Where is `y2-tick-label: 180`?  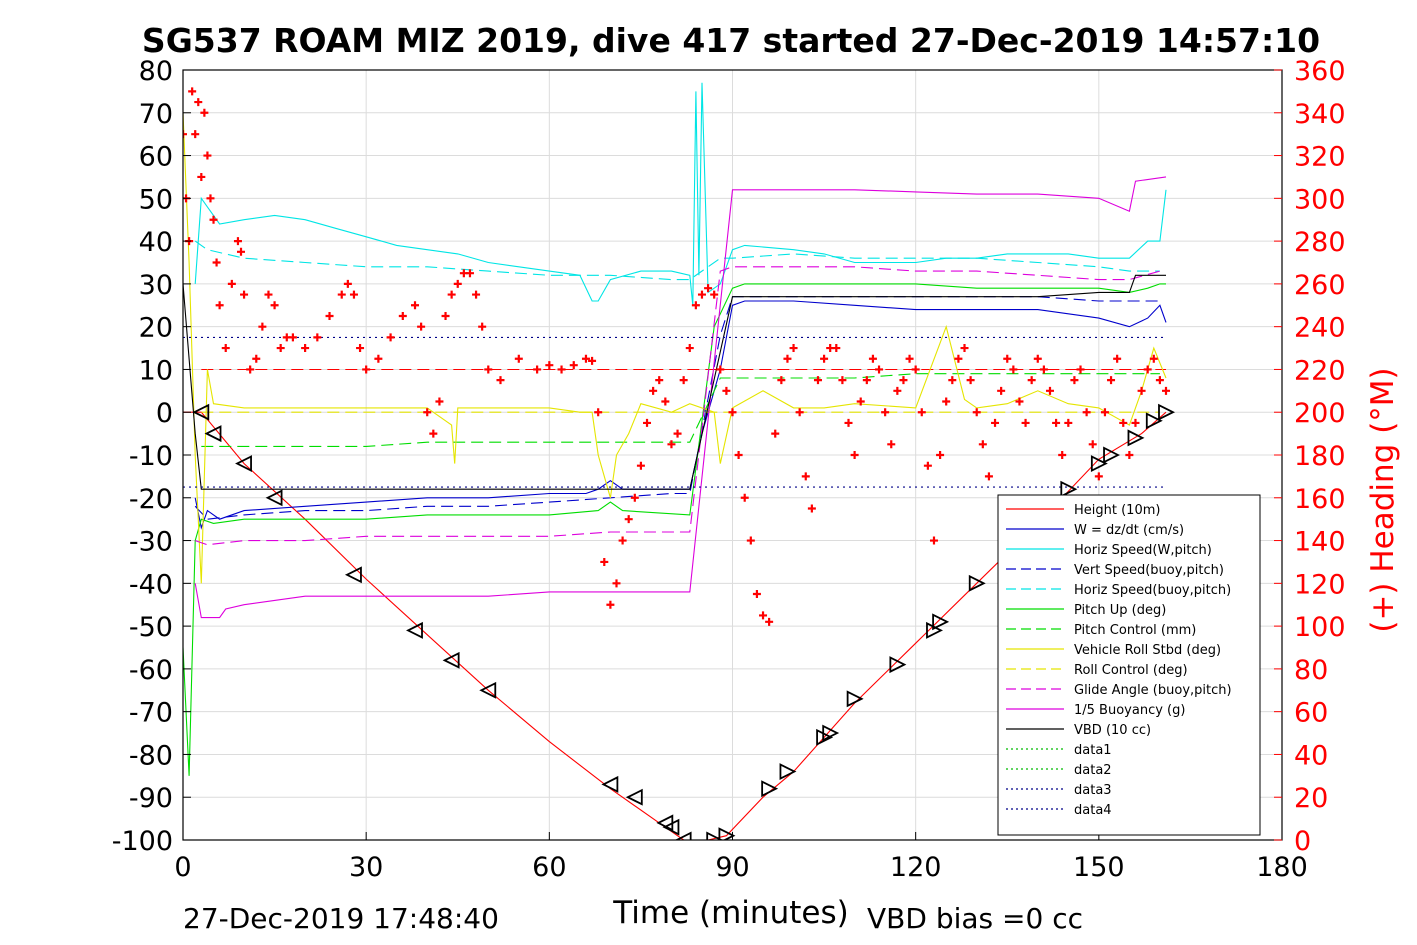
y2-tick-label: 180 is located at coordinates (1320, 456).